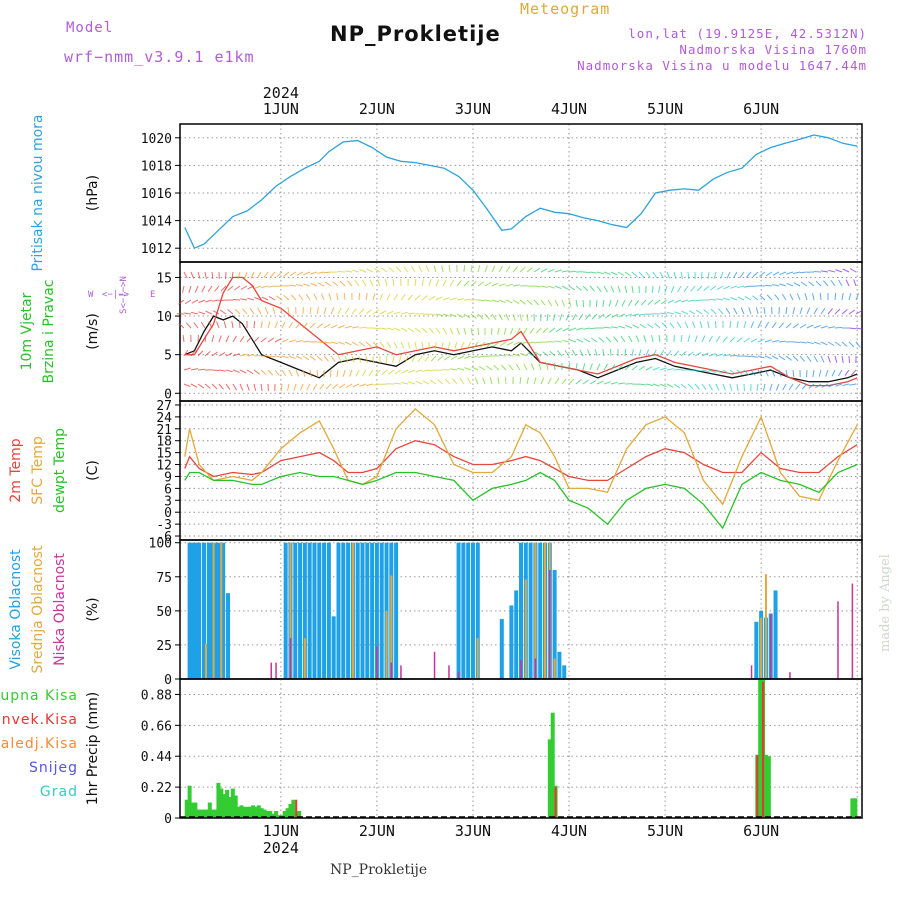 The image size is (900, 900). I want to click on panel-frame, so click(521, 193).